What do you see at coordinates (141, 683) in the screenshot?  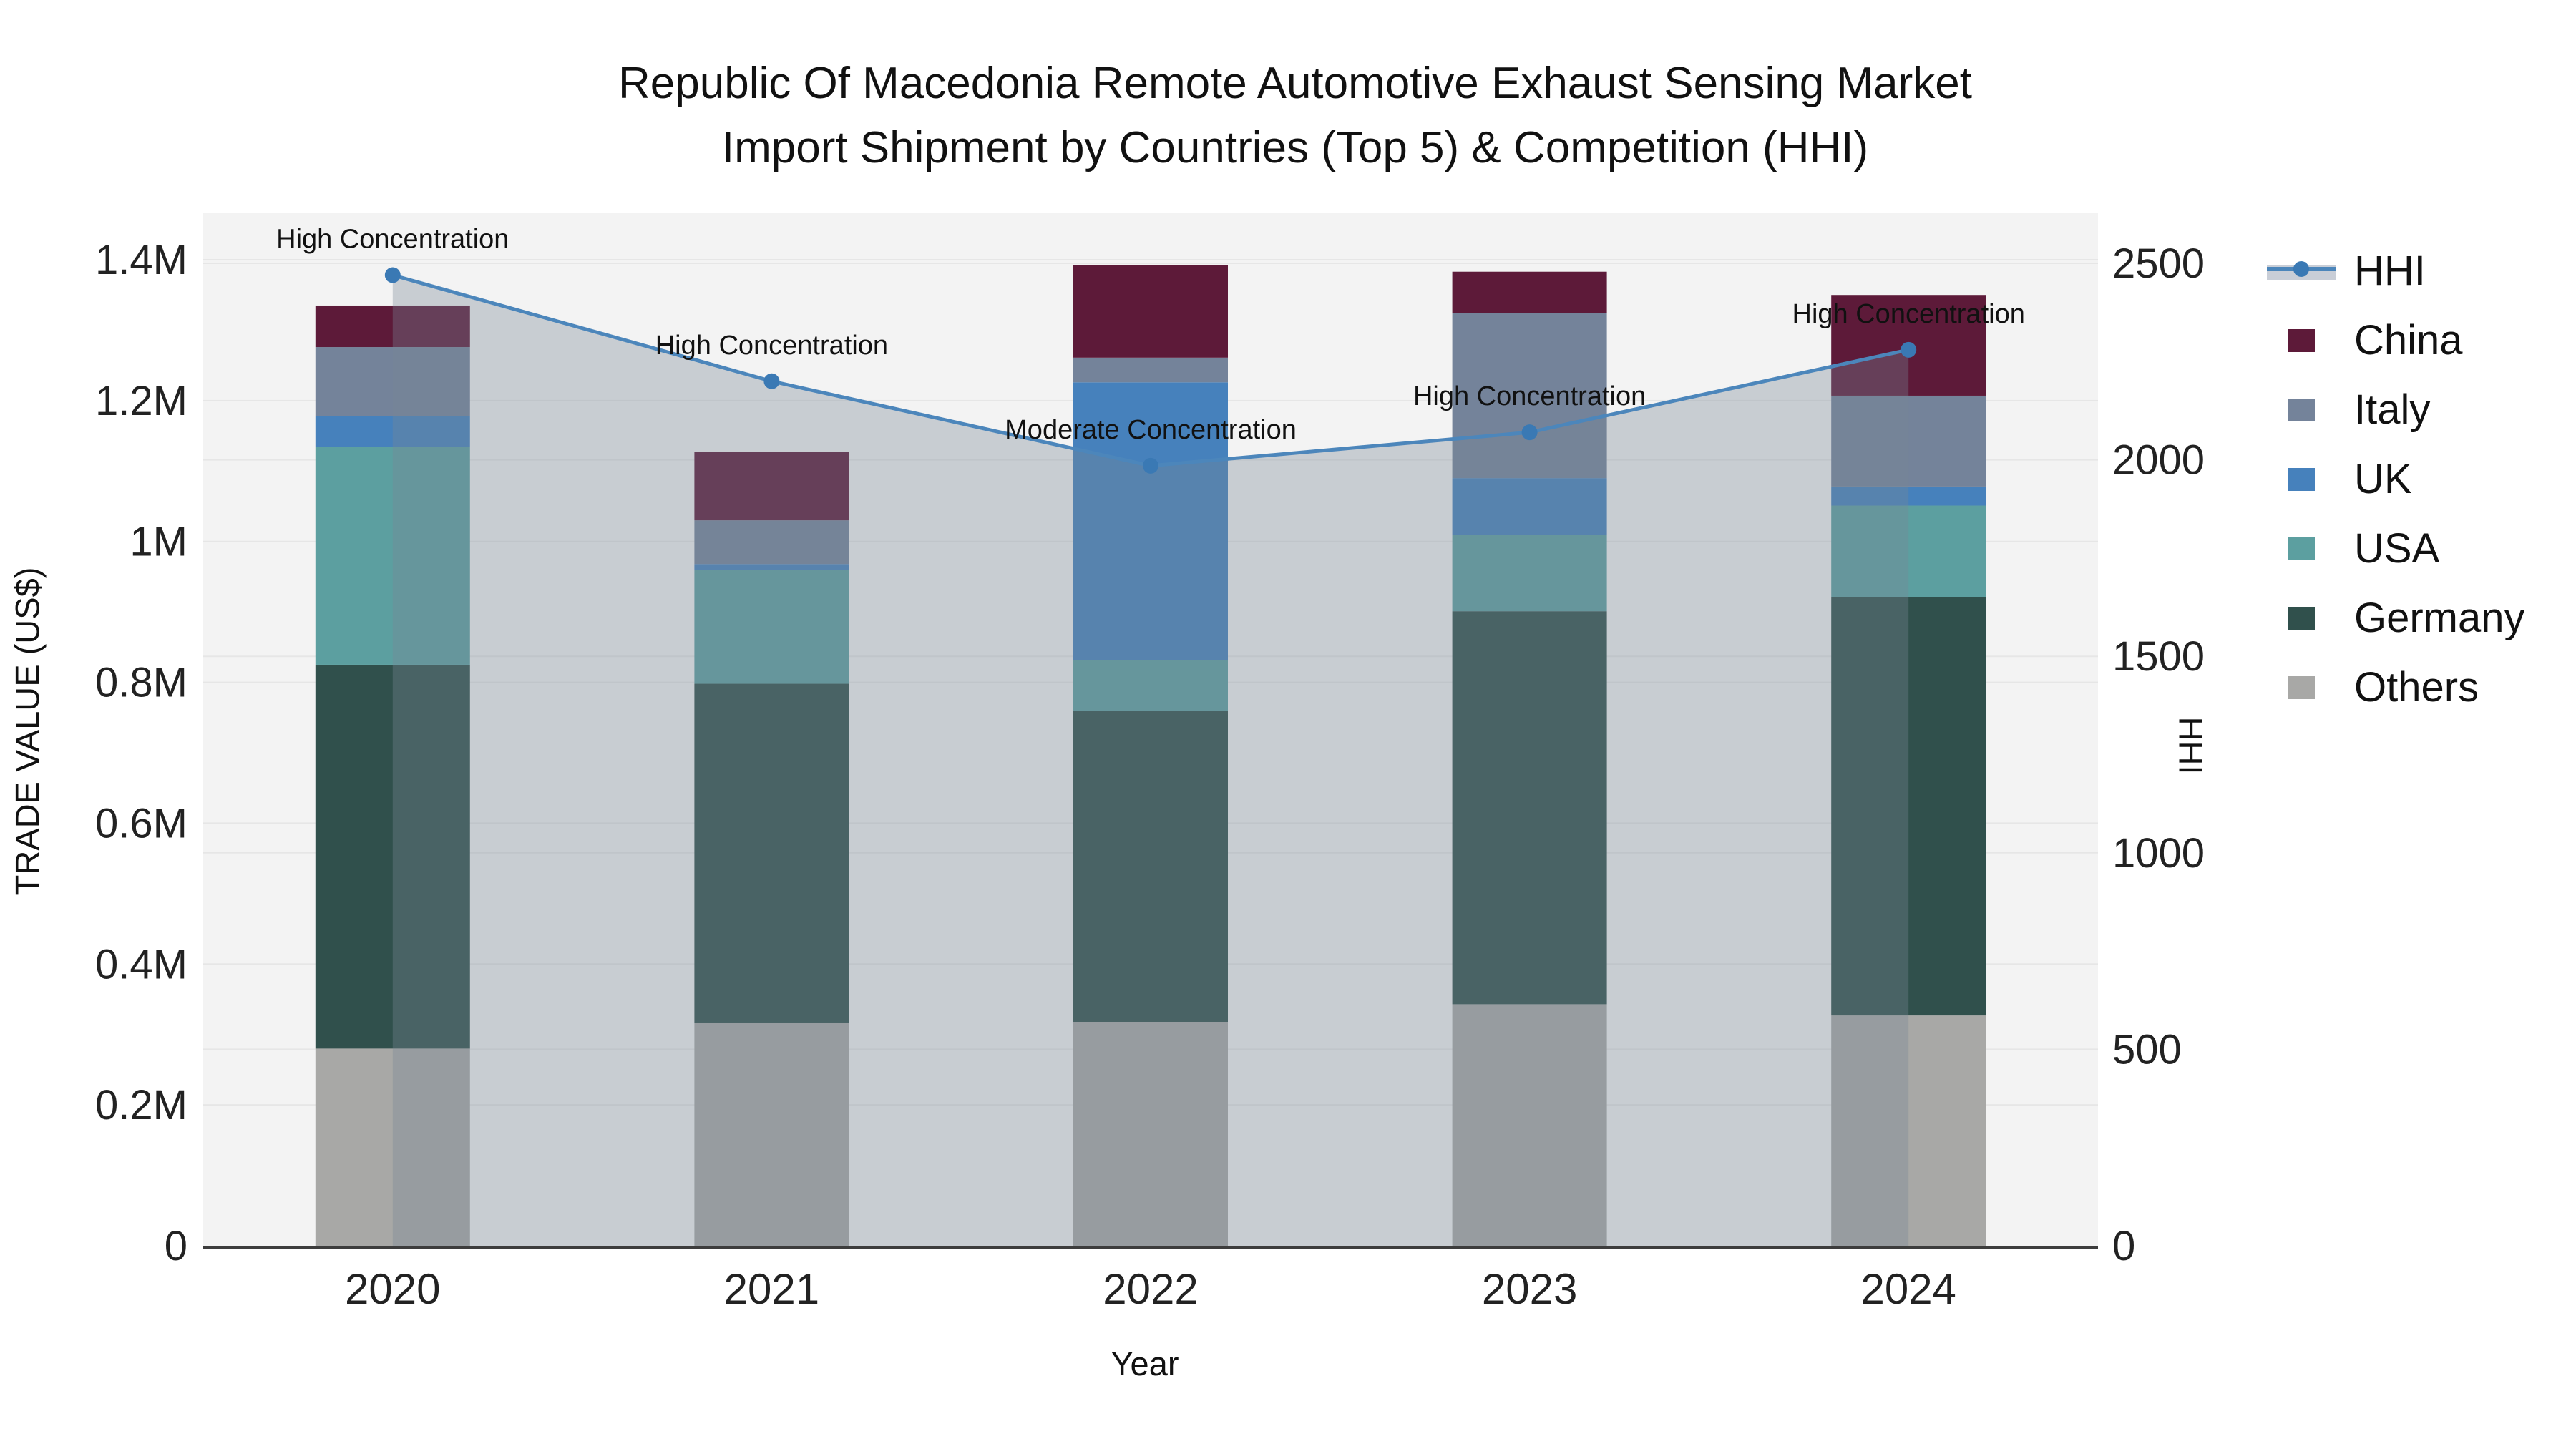 I see `y-left-tick-label: 0.8M` at bounding box center [141, 683].